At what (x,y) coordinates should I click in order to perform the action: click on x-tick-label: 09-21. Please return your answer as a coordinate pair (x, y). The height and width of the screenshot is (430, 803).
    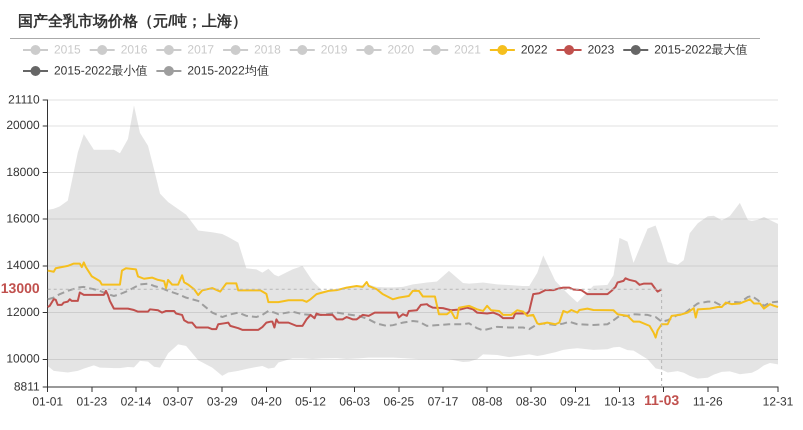
    Looking at the image, I should click on (576, 401).